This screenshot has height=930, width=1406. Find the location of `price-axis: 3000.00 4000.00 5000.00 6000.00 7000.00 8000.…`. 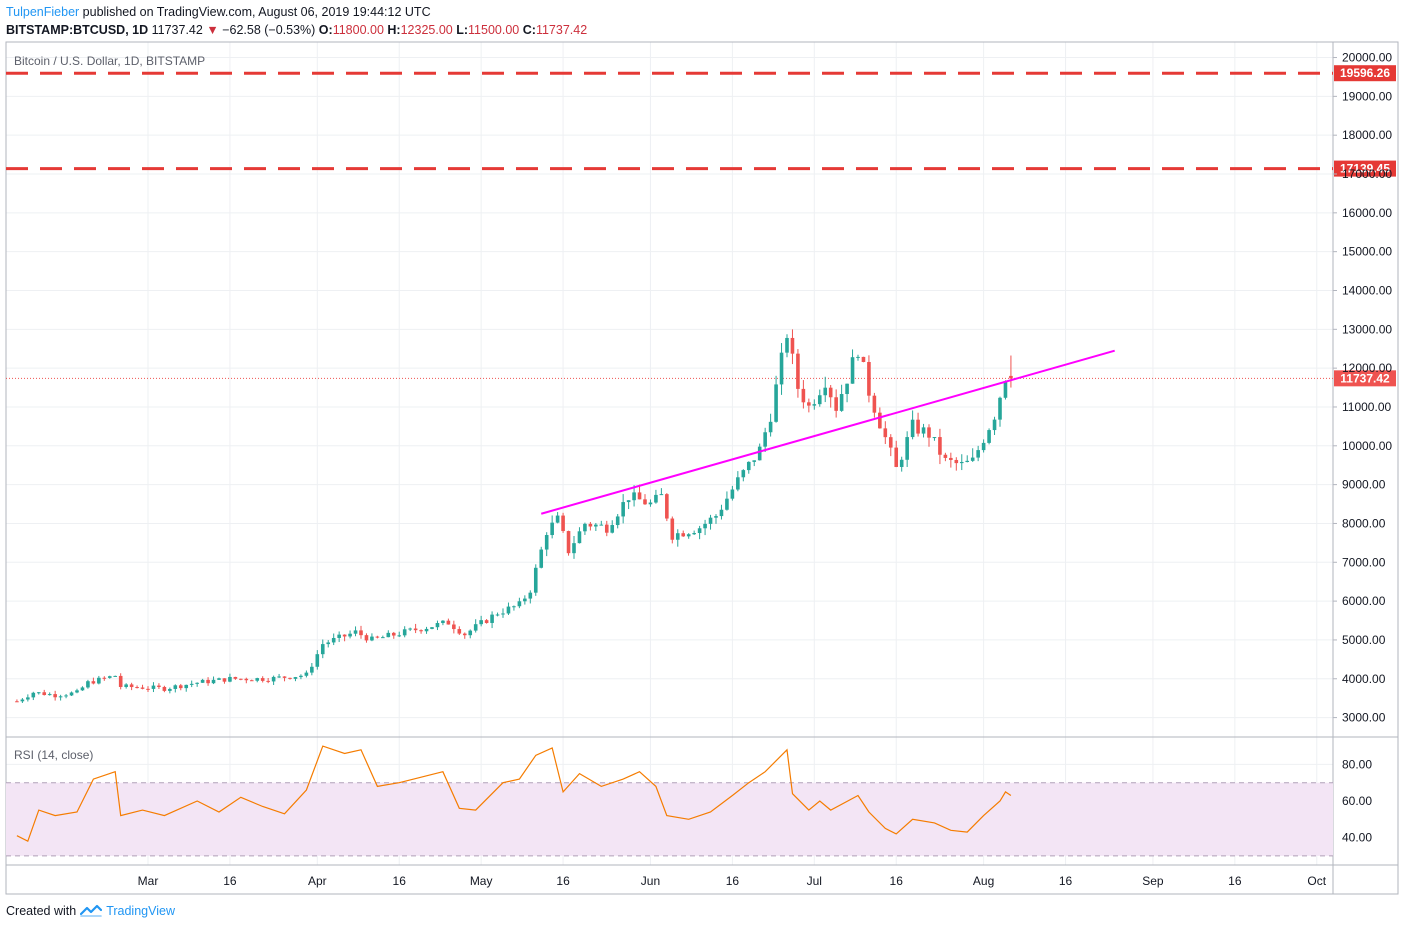

price-axis: 3000.00 4000.00 5000.00 6000.00 7000.00 8000.… is located at coordinates (1362, 388).